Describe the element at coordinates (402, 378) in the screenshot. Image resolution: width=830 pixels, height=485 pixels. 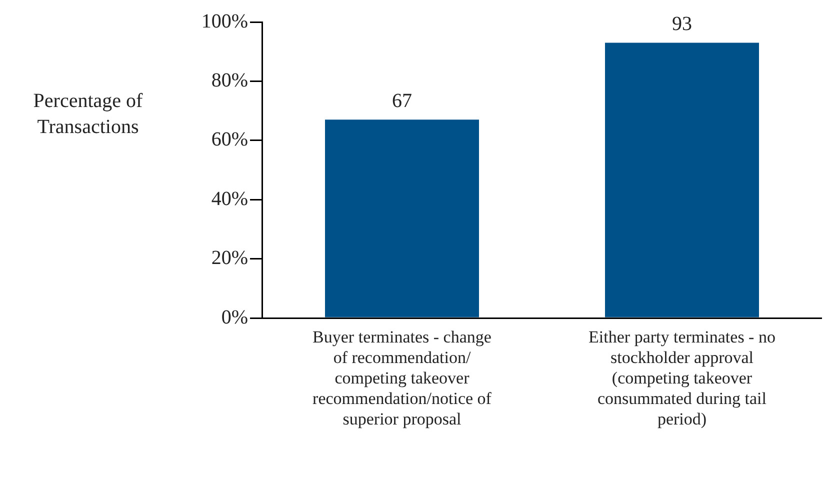
I see `x-tick-label: Buyer terminates - change of recommendation/ competing takeover recommendation/notice of superior proposal` at that location.